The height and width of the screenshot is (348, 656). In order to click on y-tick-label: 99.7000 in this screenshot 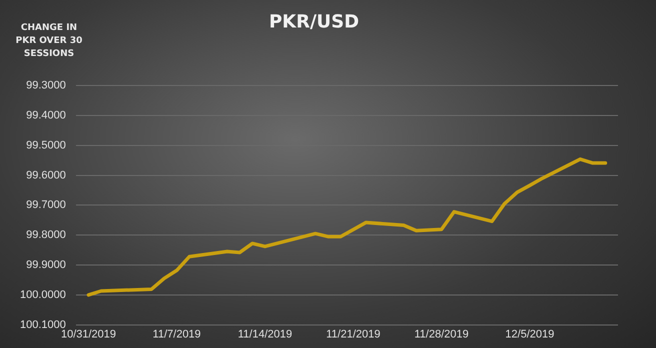, I will do `click(46, 205)`.